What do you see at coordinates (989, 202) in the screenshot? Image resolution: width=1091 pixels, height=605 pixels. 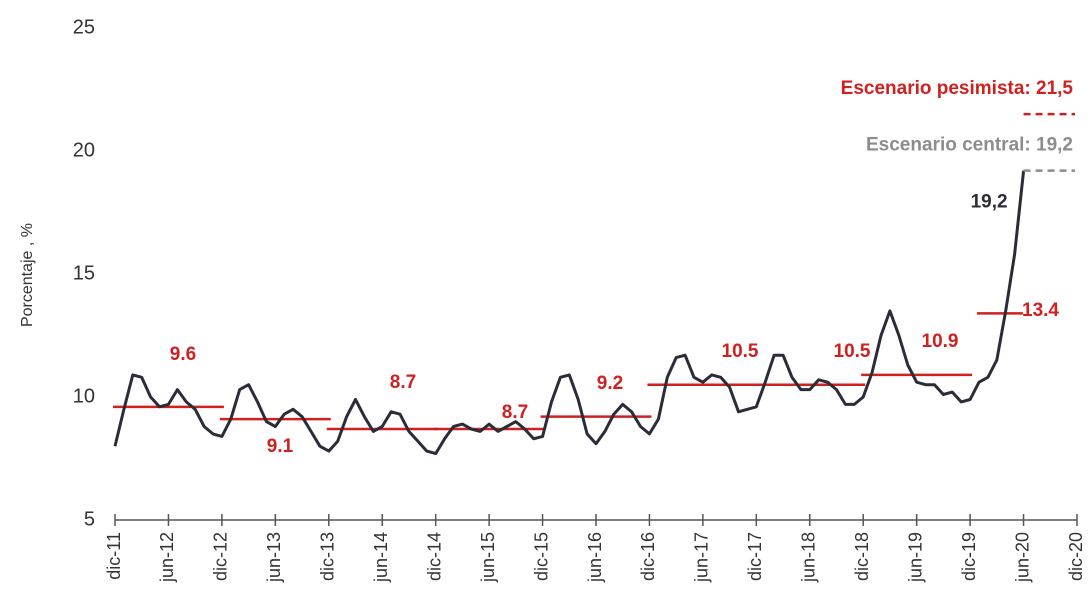 I see `end-label: 19,2` at bounding box center [989, 202].